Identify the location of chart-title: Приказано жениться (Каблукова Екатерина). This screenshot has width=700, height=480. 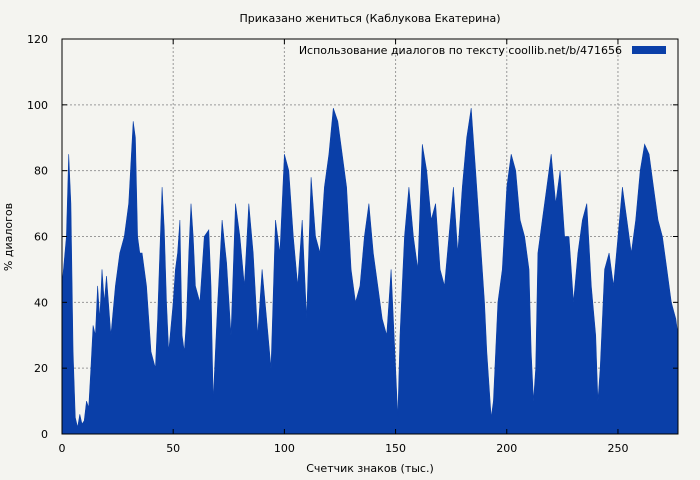
(370, 18).